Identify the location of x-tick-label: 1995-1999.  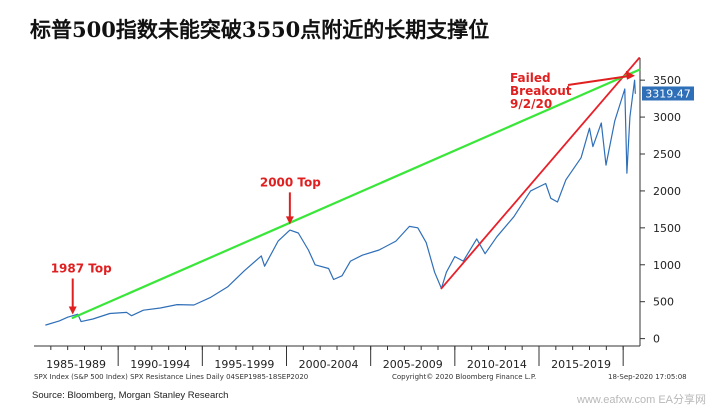
(244, 364).